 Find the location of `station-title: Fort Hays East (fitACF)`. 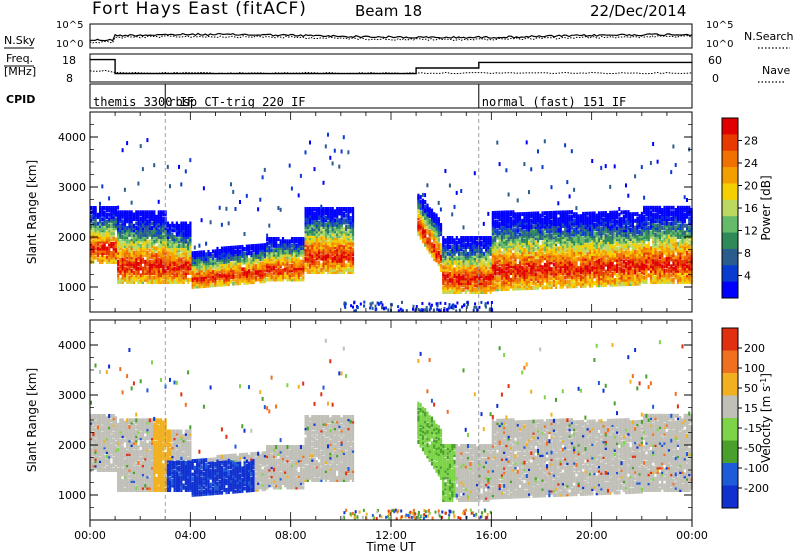

station-title: Fort Hays East (fitACF) is located at coordinates (199, 9).